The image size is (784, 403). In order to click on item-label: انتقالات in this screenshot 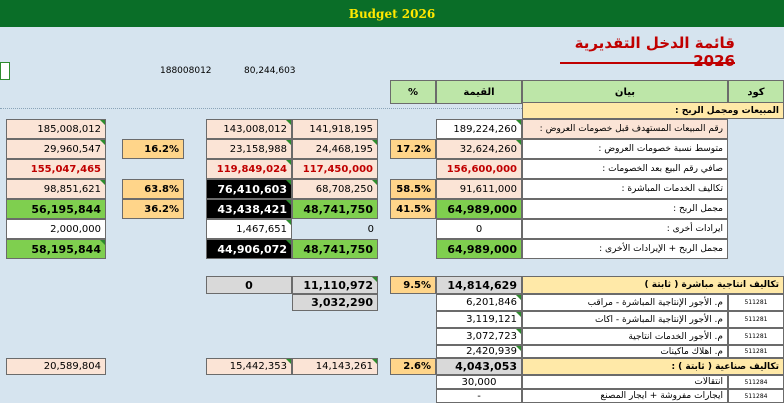, I will do `click(625, 382)`.